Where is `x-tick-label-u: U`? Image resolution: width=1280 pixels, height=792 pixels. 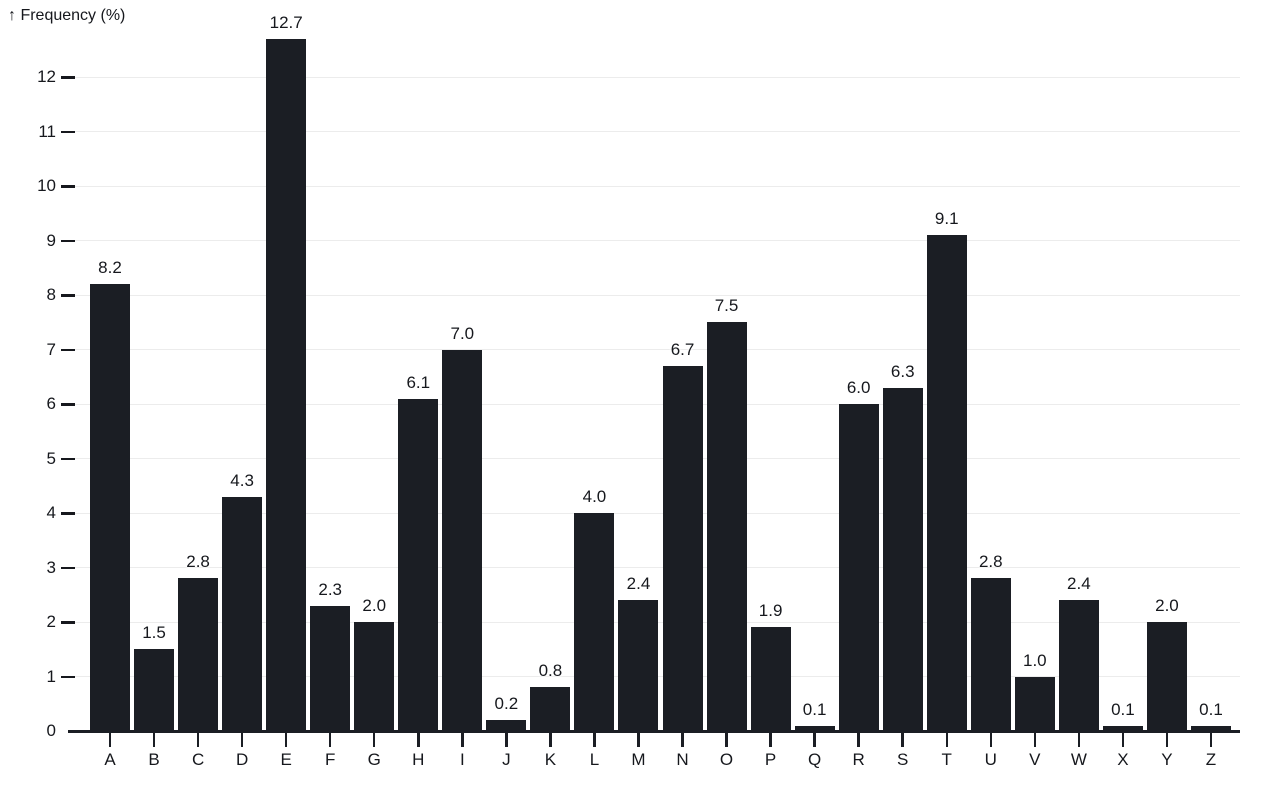
x-tick-label-u: U is located at coordinates (990, 759).